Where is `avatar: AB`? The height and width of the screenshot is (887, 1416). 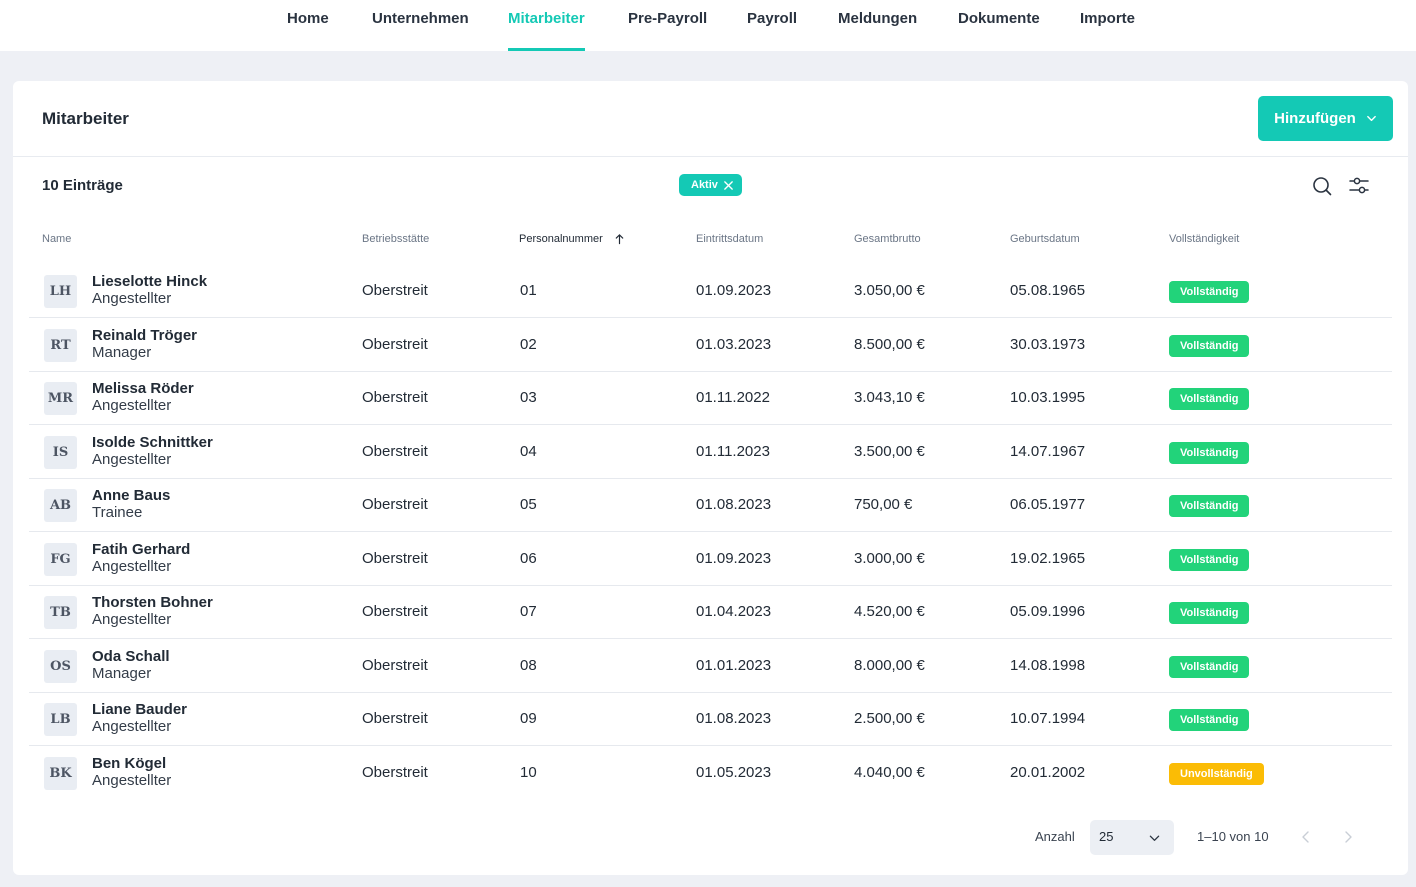 avatar: AB is located at coordinates (60, 505).